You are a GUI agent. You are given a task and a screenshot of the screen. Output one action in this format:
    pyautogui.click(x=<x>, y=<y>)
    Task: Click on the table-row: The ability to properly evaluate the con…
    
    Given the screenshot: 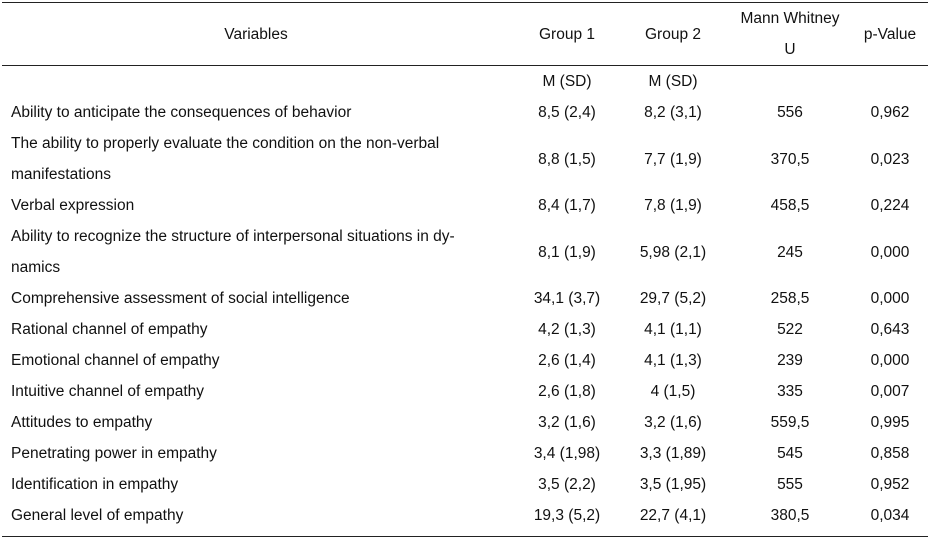 What is the action you would take?
    pyautogui.click(x=465, y=159)
    